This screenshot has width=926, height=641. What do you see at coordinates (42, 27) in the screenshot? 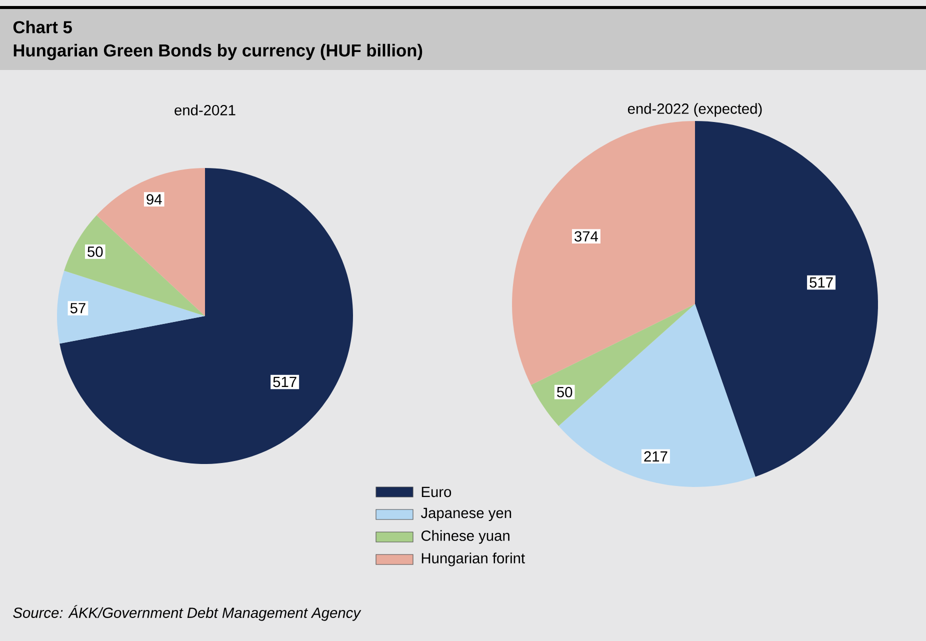
I see `caption: Chart 5` at bounding box center [42, 27].